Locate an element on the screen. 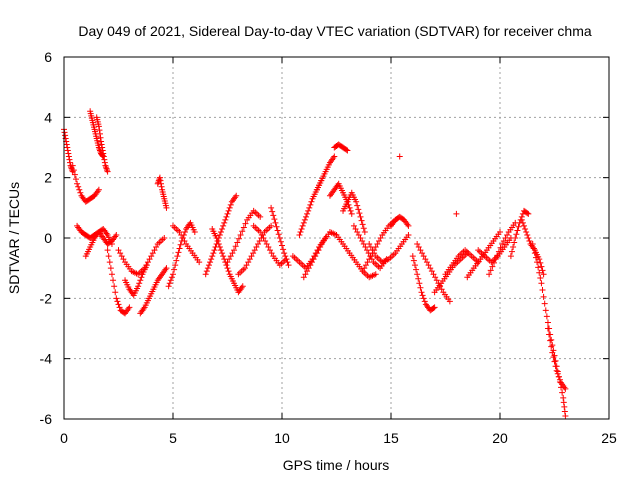 The width and height of the screenshot is (640, 480). series-track-ao is located at coordinates (519, 233).